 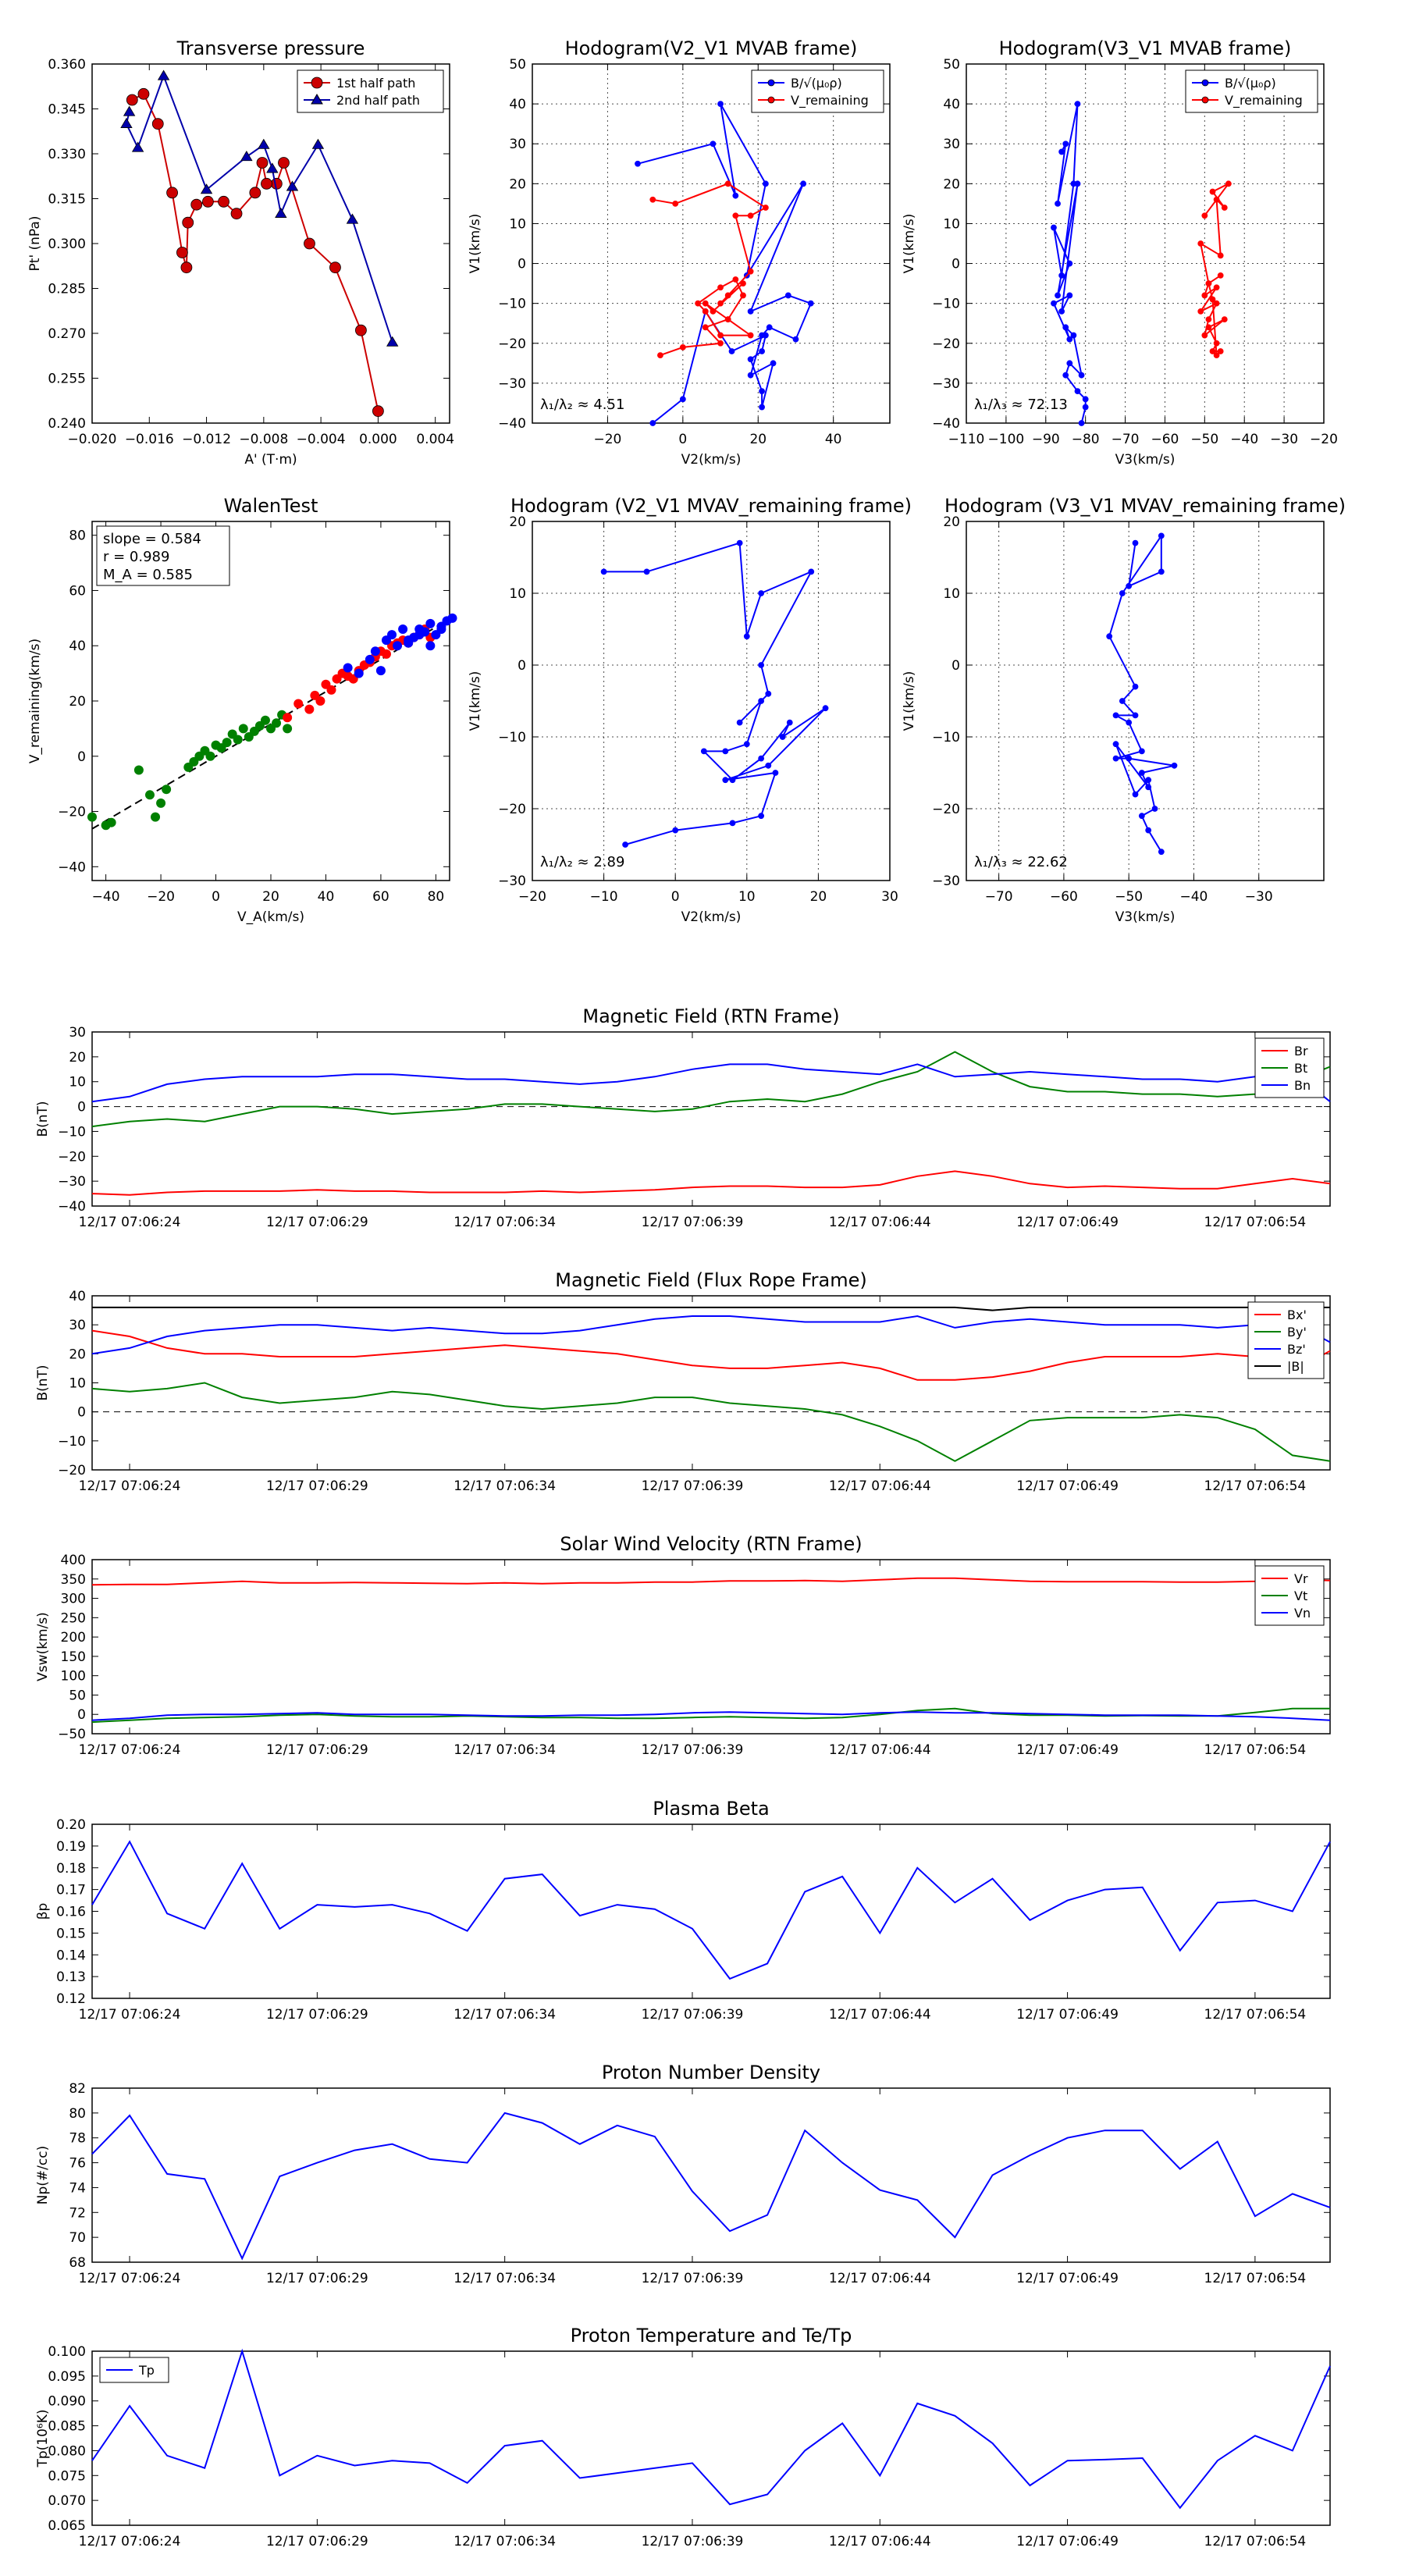 I want to click on y-axis-label: Np(#/cc), so click(x=43, y=2175).